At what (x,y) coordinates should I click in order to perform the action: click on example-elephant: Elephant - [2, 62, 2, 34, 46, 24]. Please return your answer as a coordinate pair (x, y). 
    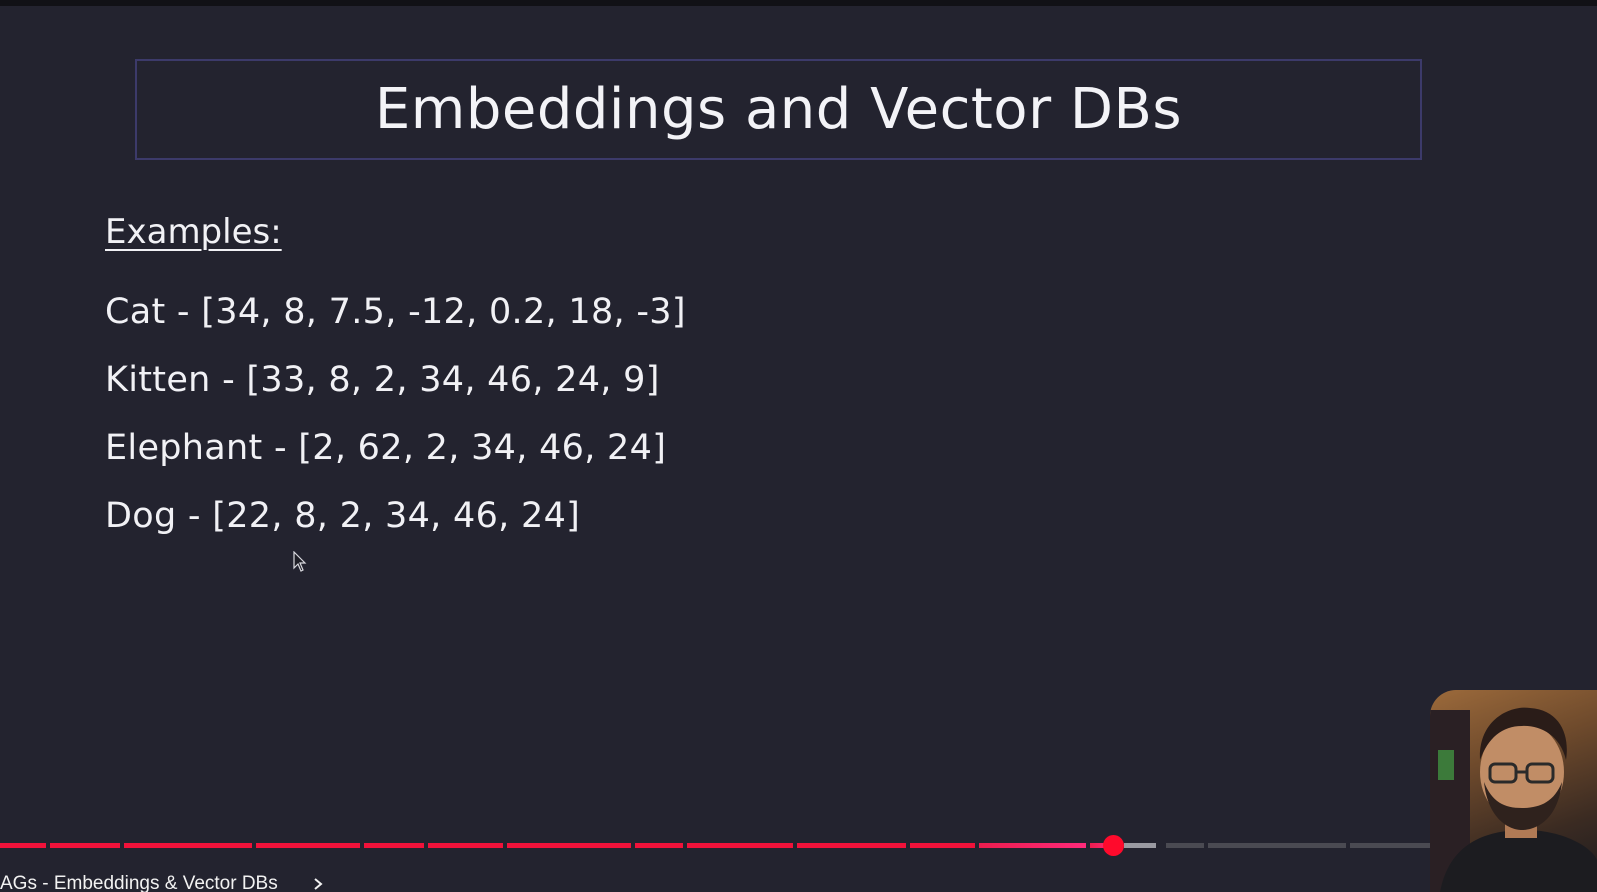
    Looking at the image, I should click on (386, 448).